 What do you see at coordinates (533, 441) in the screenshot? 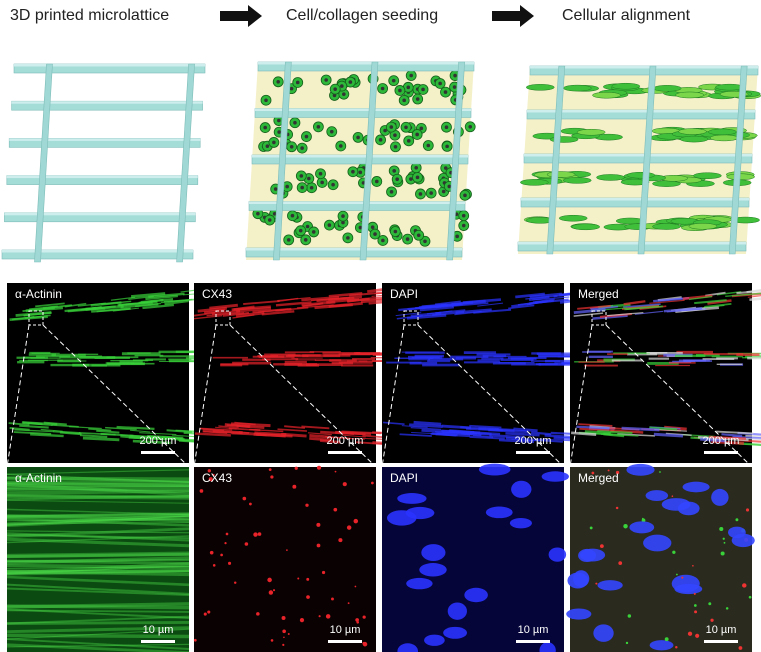
I see `scale-label: 200 µm` at bounding box center [533, 441].